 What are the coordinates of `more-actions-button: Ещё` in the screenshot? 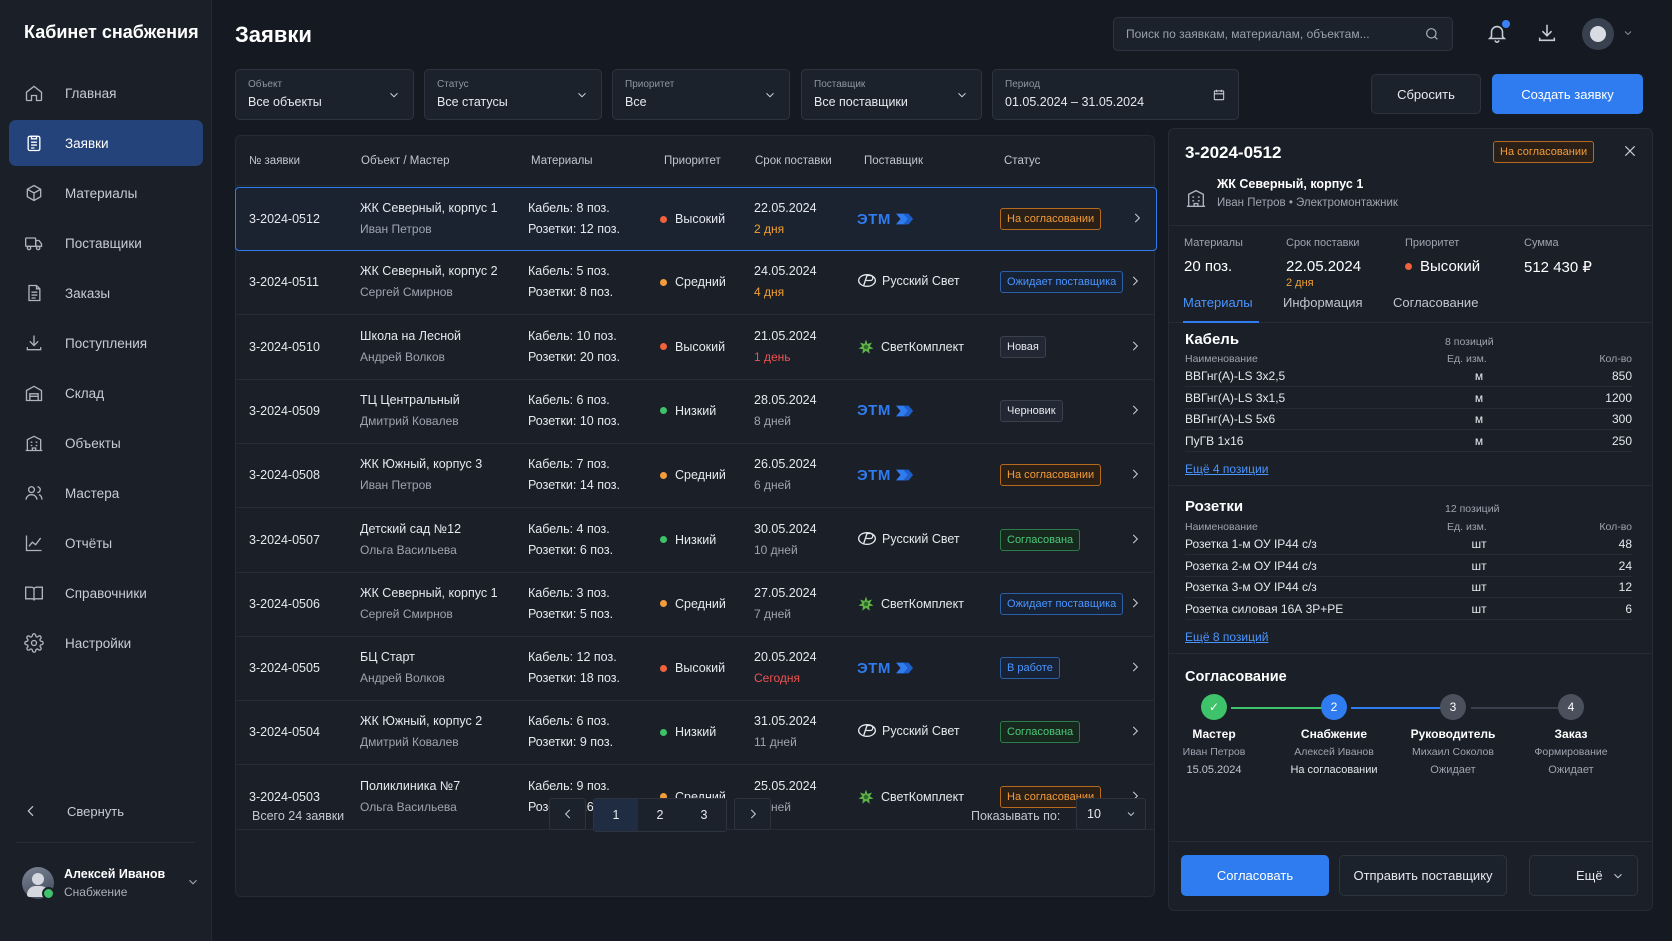 It's located at (1583, 875).